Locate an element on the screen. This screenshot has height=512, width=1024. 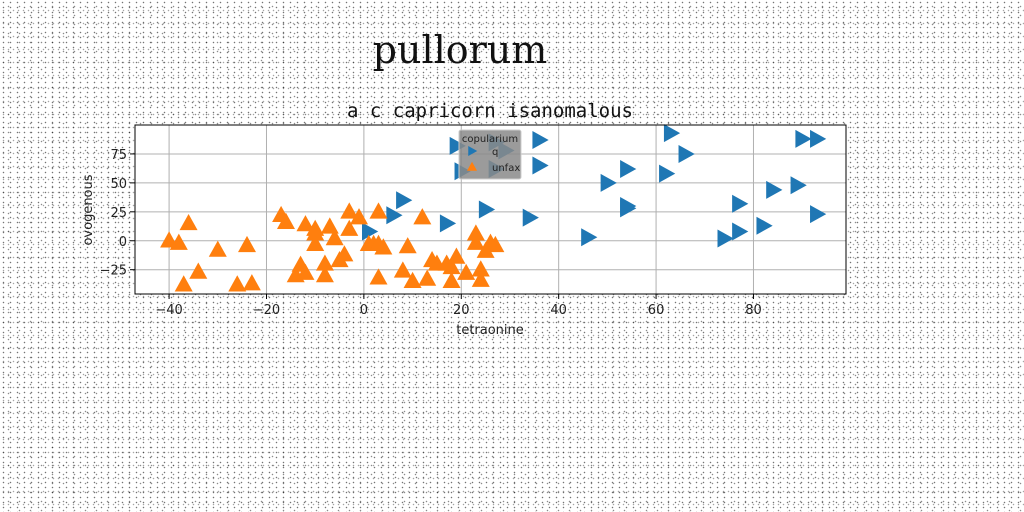
legend-label: unfax is located at coordinates (506, 168).